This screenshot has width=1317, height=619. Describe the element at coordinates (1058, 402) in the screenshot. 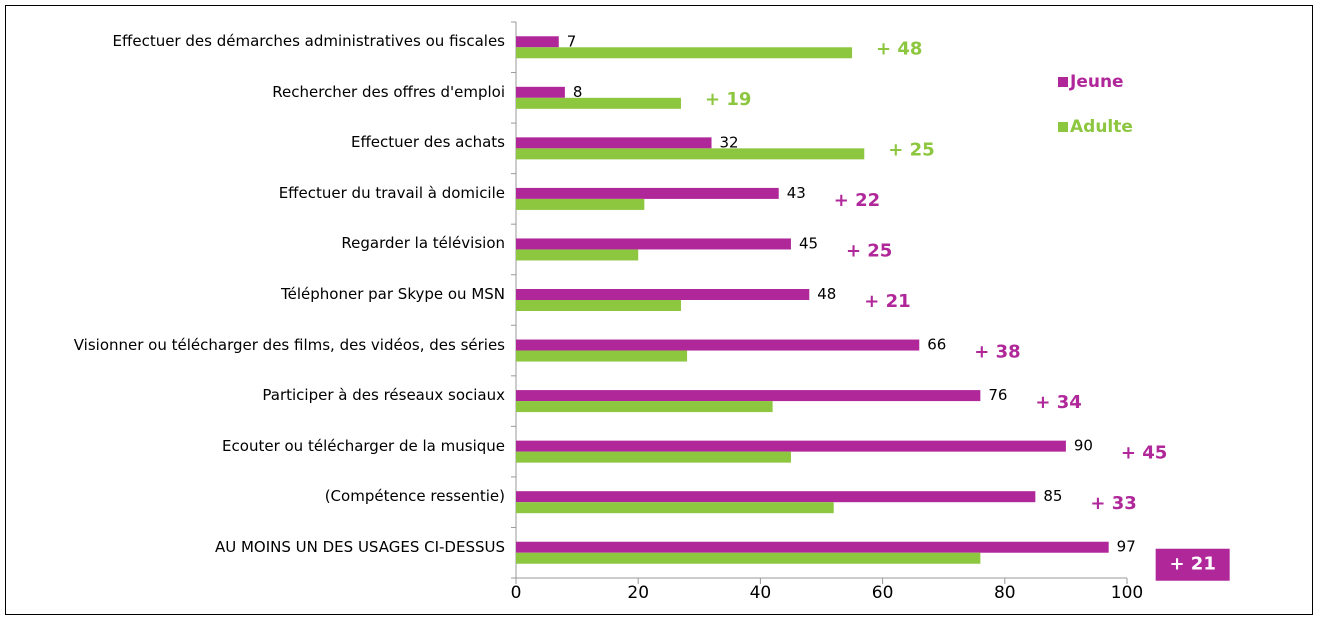

I see `annotation: + 34` at that location.